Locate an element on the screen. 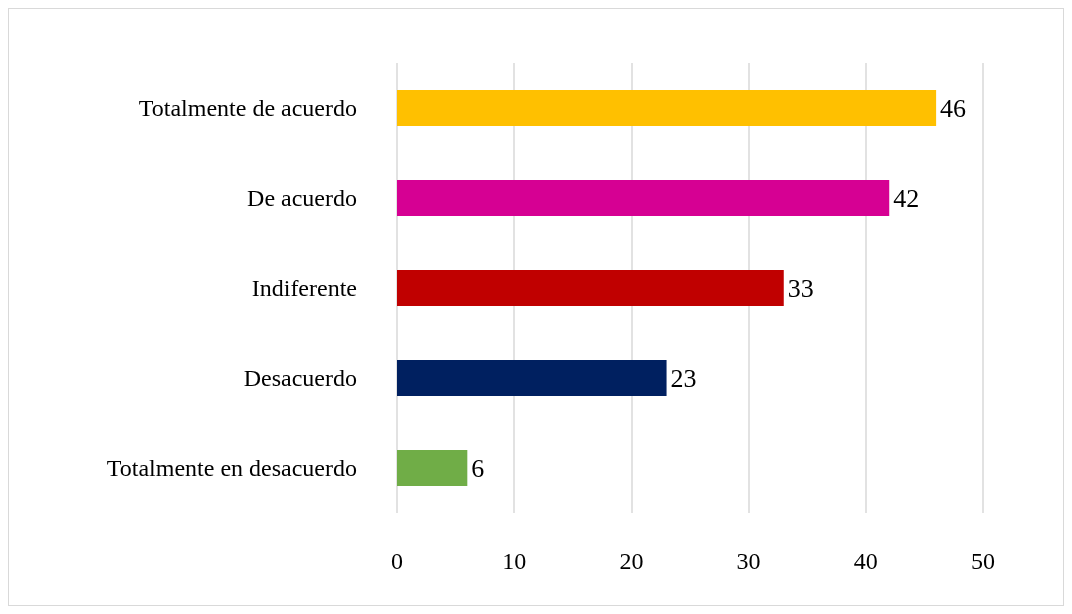 Image resolution: width=1072 pixels, height=614 pixels. x-tick-label: 20 is located at coordinates (631, 561).